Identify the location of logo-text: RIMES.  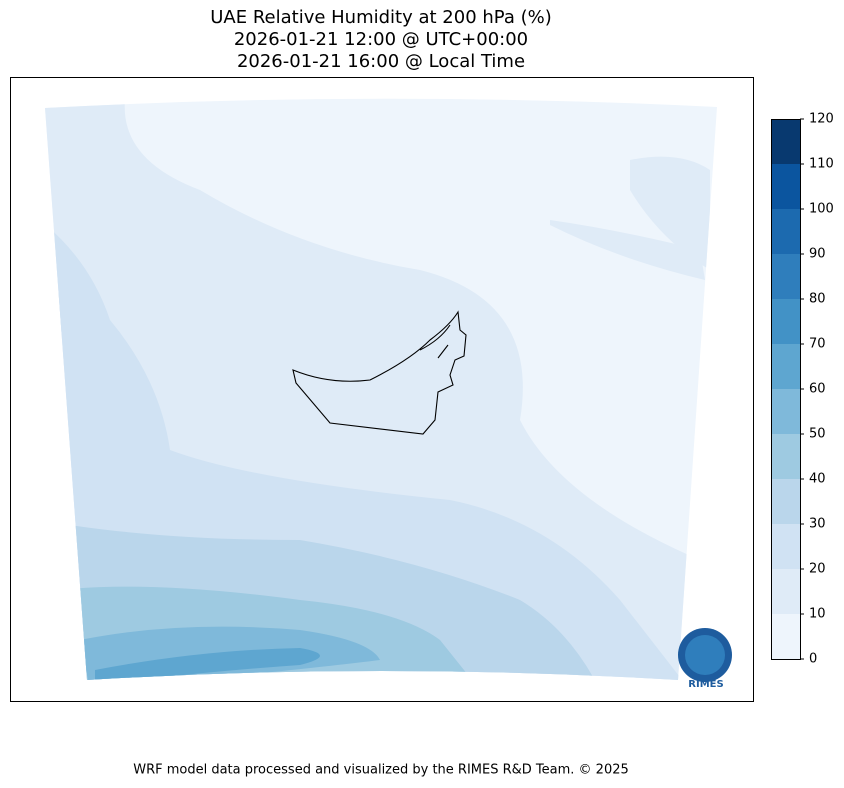
(705, 684).